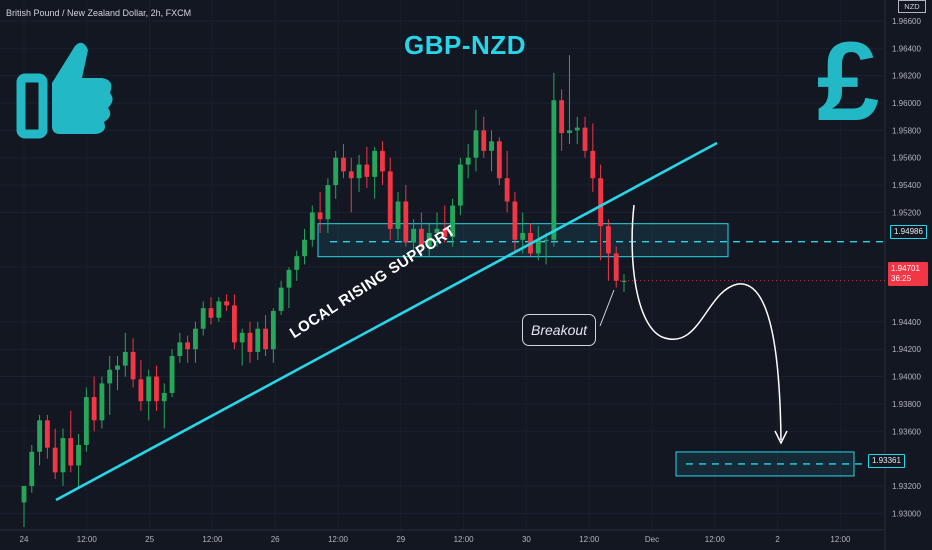  I want to click on y-tick-label: 1.94000, so click(906, 377).